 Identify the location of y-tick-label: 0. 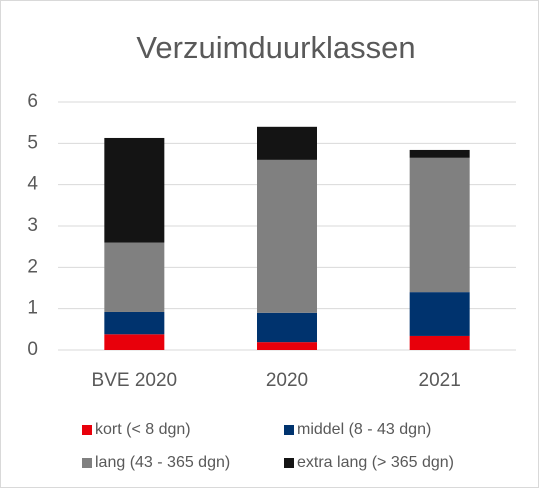
(32, 349).